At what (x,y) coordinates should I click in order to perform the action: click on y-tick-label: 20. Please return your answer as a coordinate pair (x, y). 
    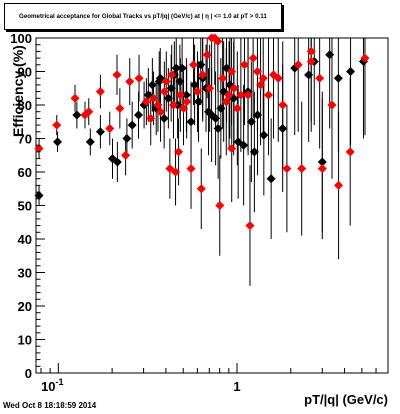
    Looking at the image, I should click on (25, 306).